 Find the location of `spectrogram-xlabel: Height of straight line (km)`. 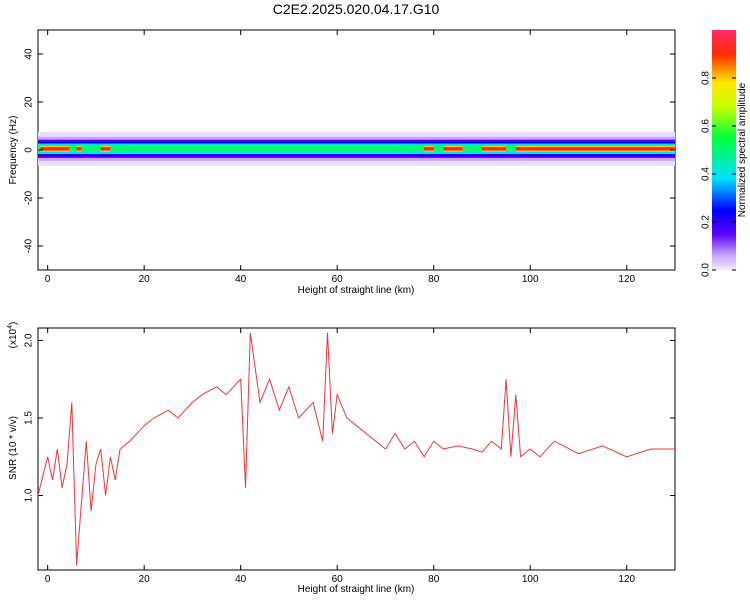

spectrogram-xlabel: Height of straight line (km) is located at coordinates (356, 290).